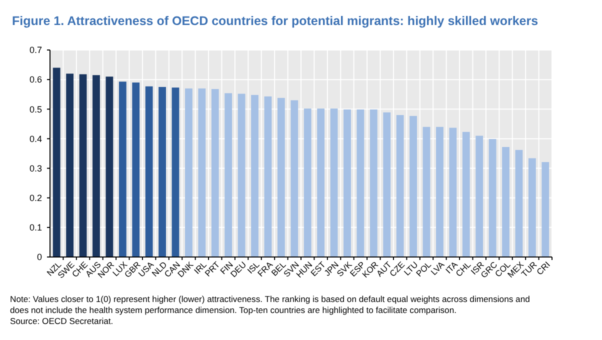 This screenshot has width=602, height=340. Describe the element at coordinates (35, 109) in the screenshot. I see `y-tick-label: 0.5` at that location.